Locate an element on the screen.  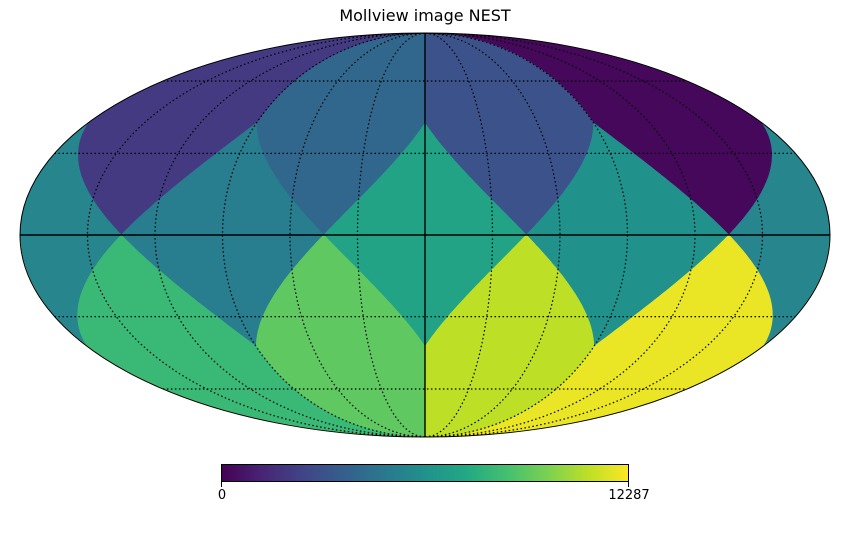
colorbar-min-tick is located at coordinates (221, 484).